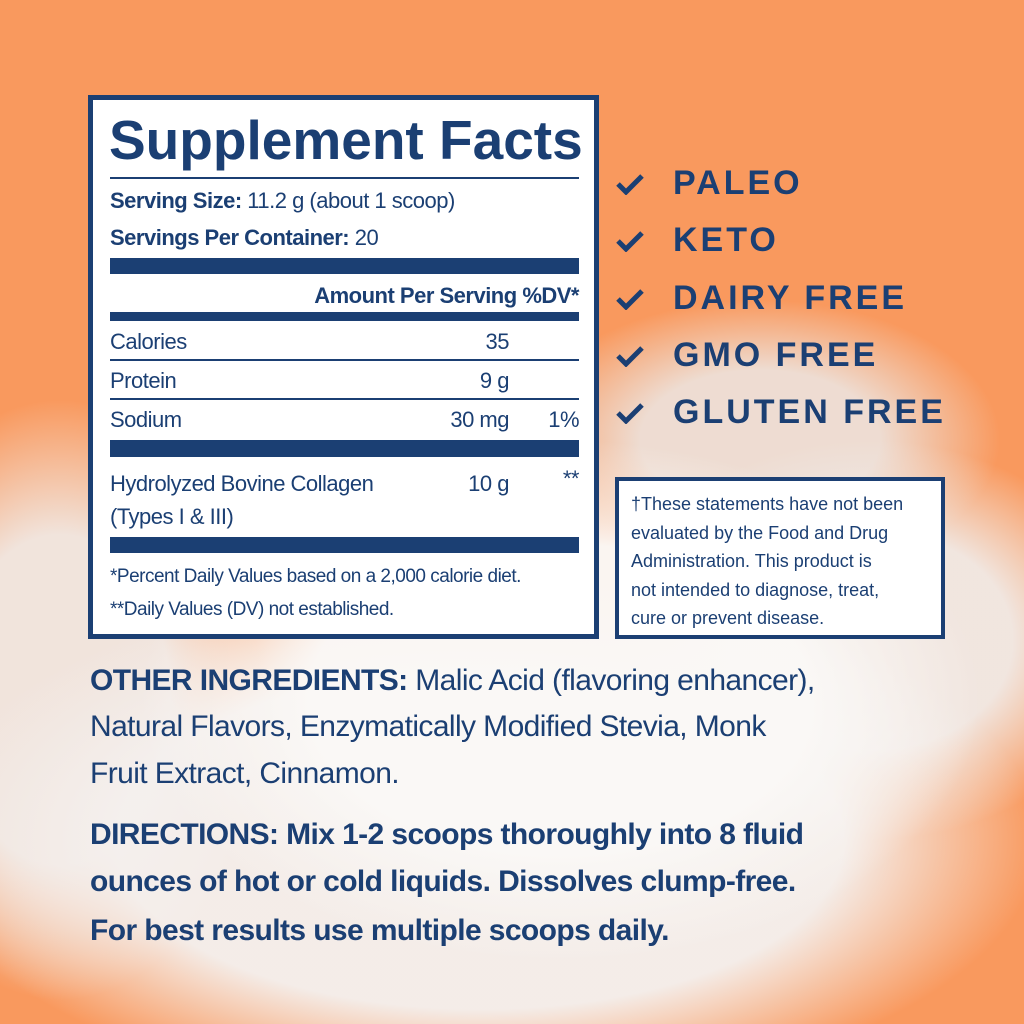  Describe the element at coordinates (415, 295) in the screenshot. I see `header-amount: Amount Per Serving` at that location.